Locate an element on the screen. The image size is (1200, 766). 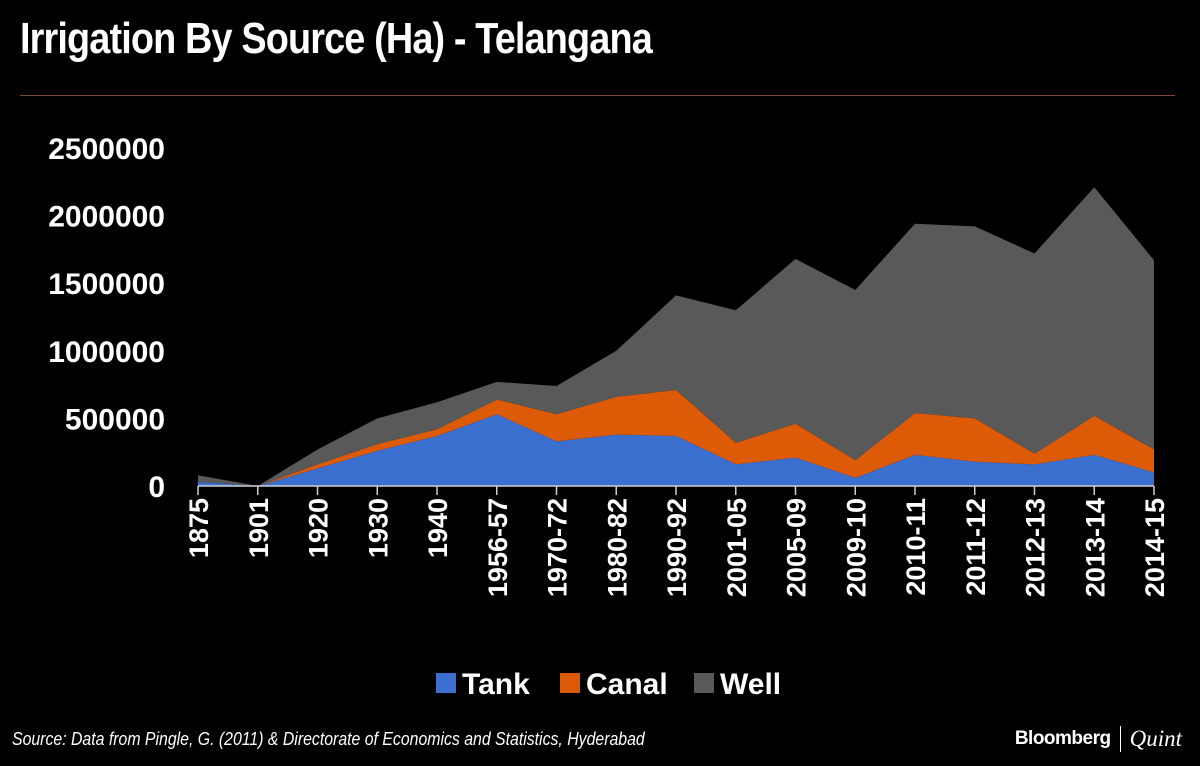
x-tick-label: 2009-10 is located at coordinates (856, 547).